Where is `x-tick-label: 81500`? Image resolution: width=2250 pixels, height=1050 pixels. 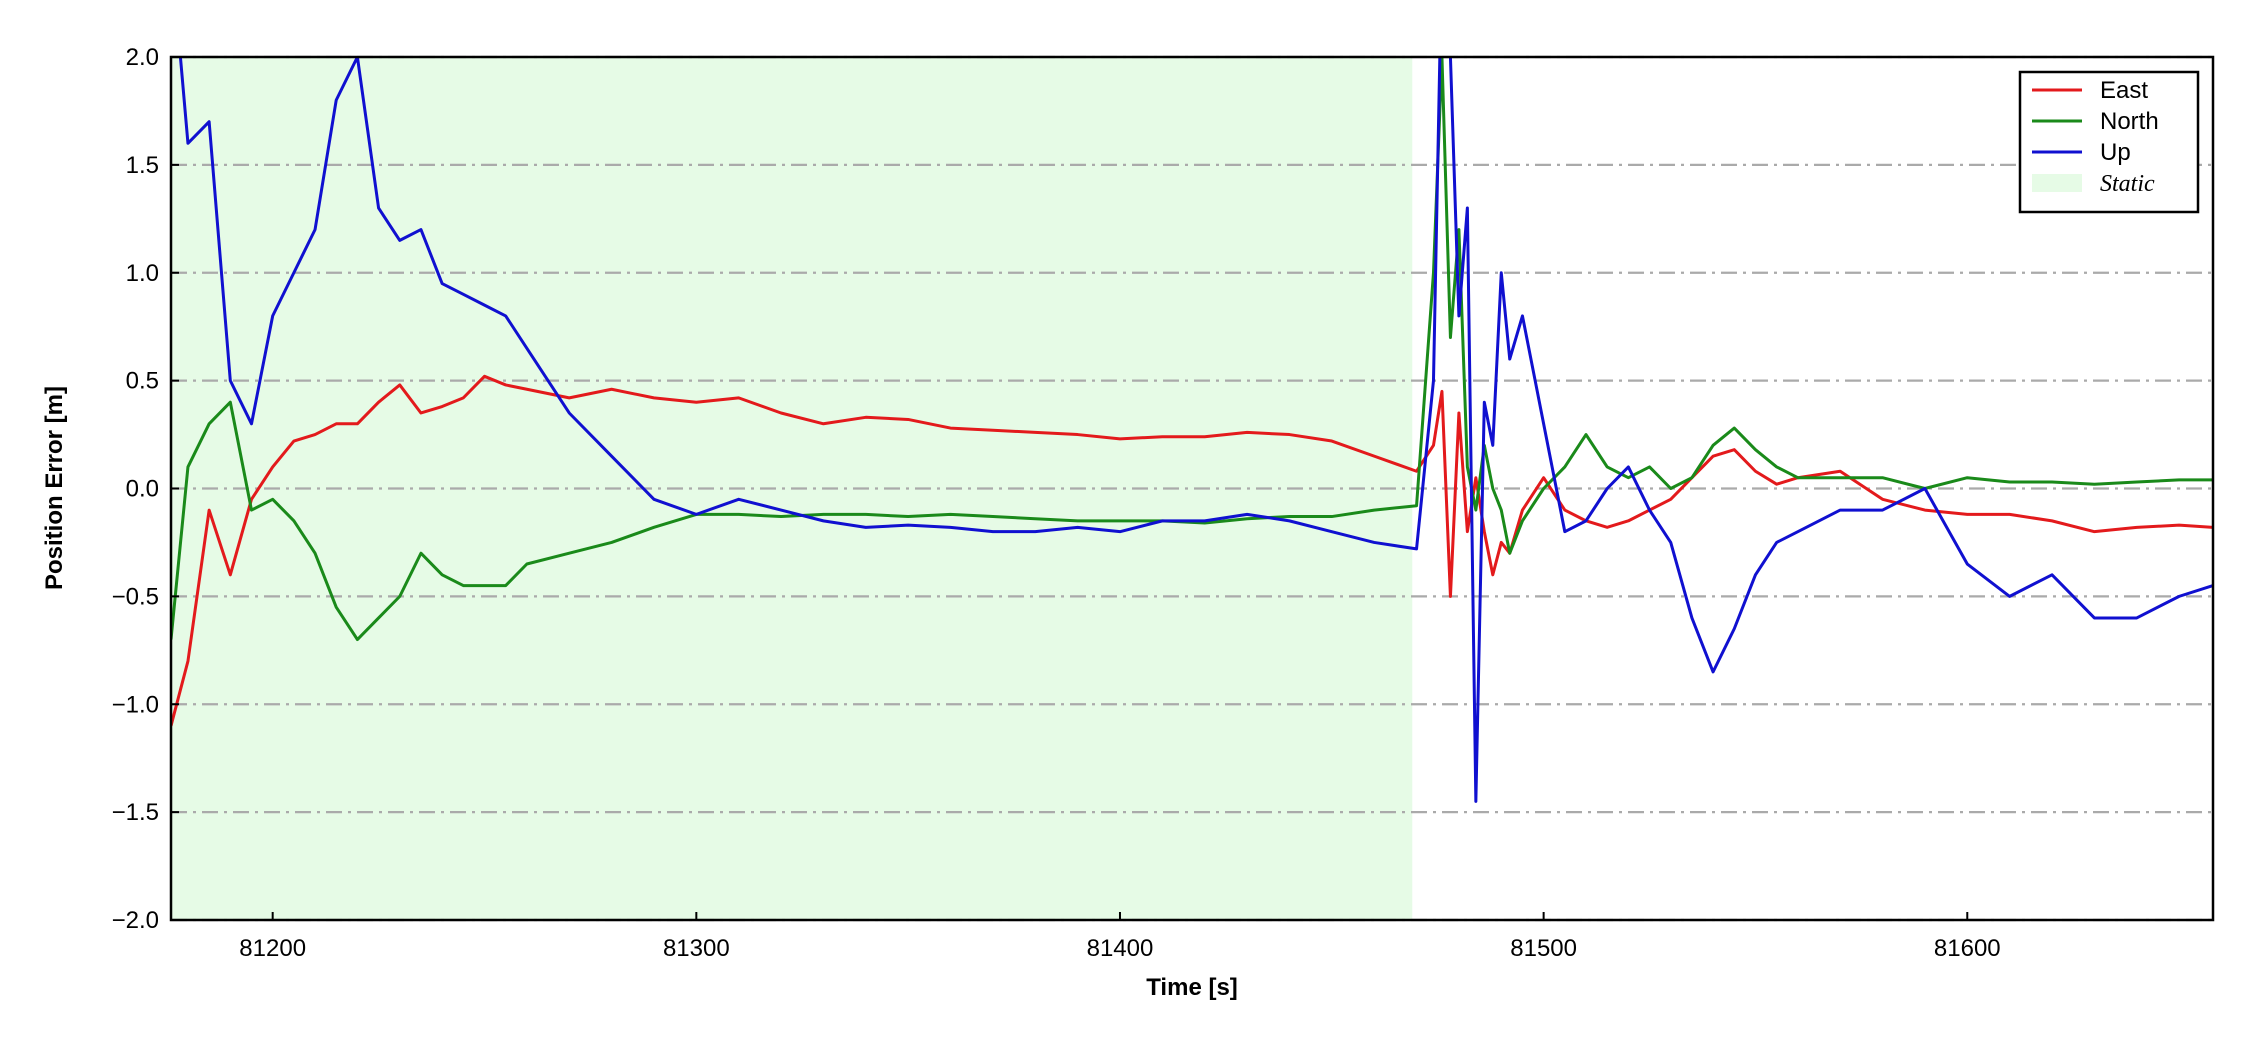
x-tick-label: 81500 is located at coordinates (1543, 948).